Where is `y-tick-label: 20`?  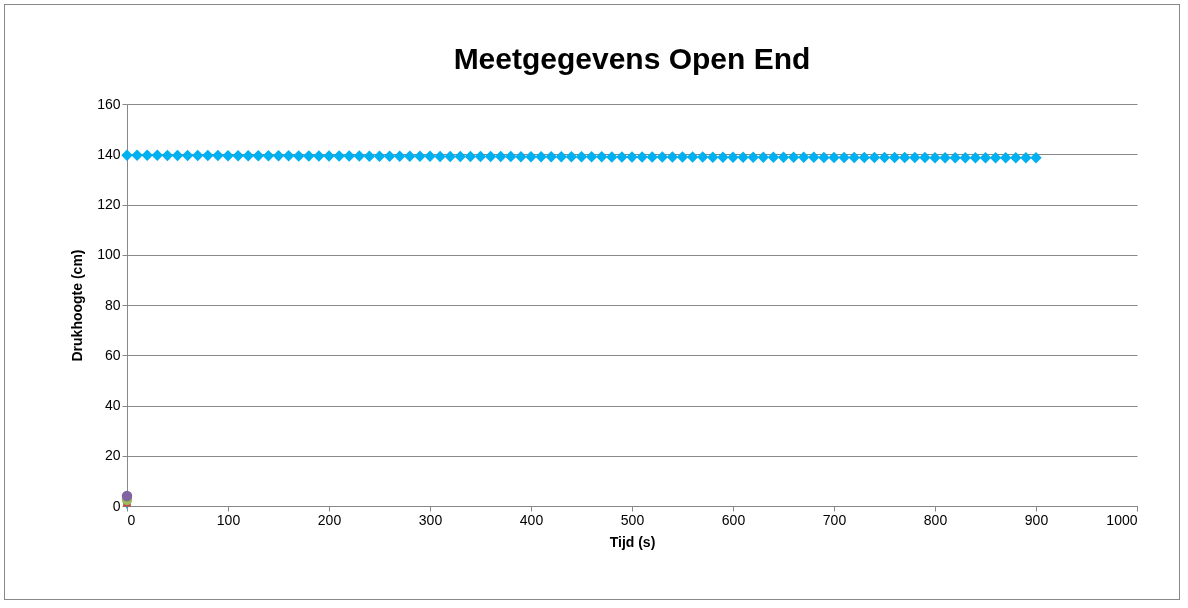 y-tick-label: 20 is located at coordinates (112, 455).